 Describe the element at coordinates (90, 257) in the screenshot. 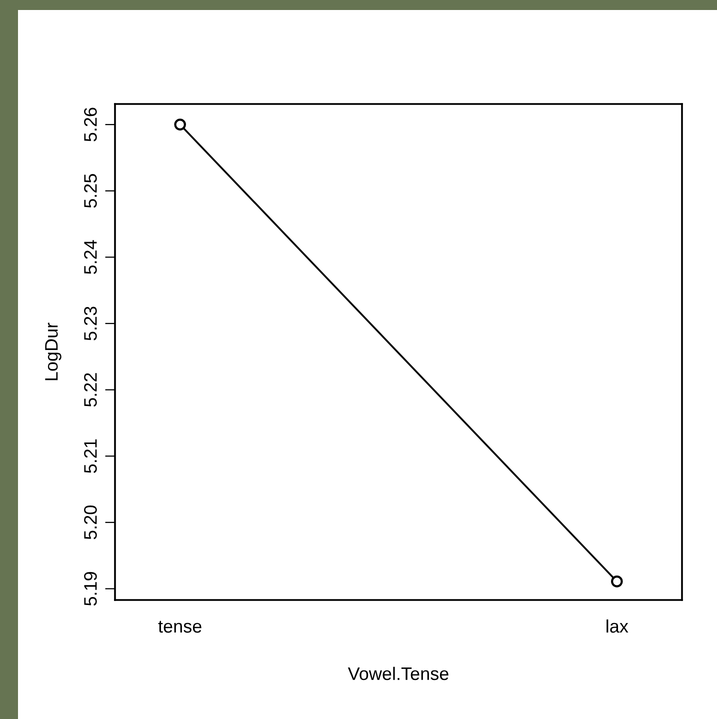

I see `y-tick-label: 5.24` at that location.